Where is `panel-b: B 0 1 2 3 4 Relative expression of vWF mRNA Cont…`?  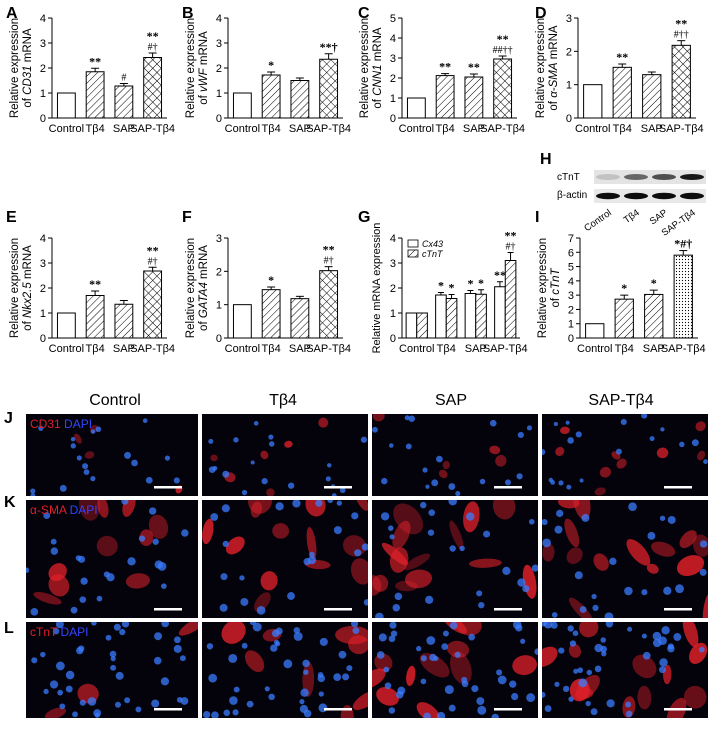 panel-b: B 0 1 2 3 4 Relative expression of vWF mRNA Cont… is located at coordinates (266, 70).